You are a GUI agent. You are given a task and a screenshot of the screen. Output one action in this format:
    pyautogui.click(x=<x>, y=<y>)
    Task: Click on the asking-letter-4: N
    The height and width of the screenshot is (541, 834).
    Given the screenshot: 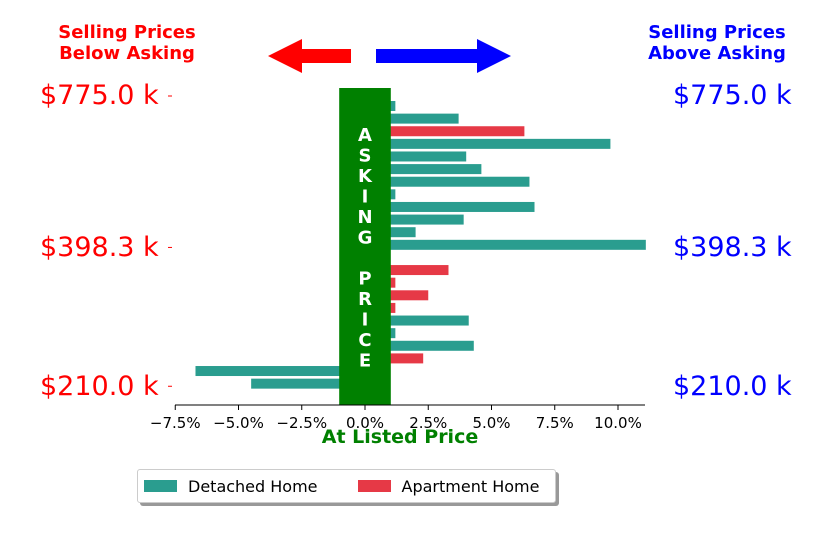 What is the action you would take?
    pyautogui.click(x=364, y=217)
    